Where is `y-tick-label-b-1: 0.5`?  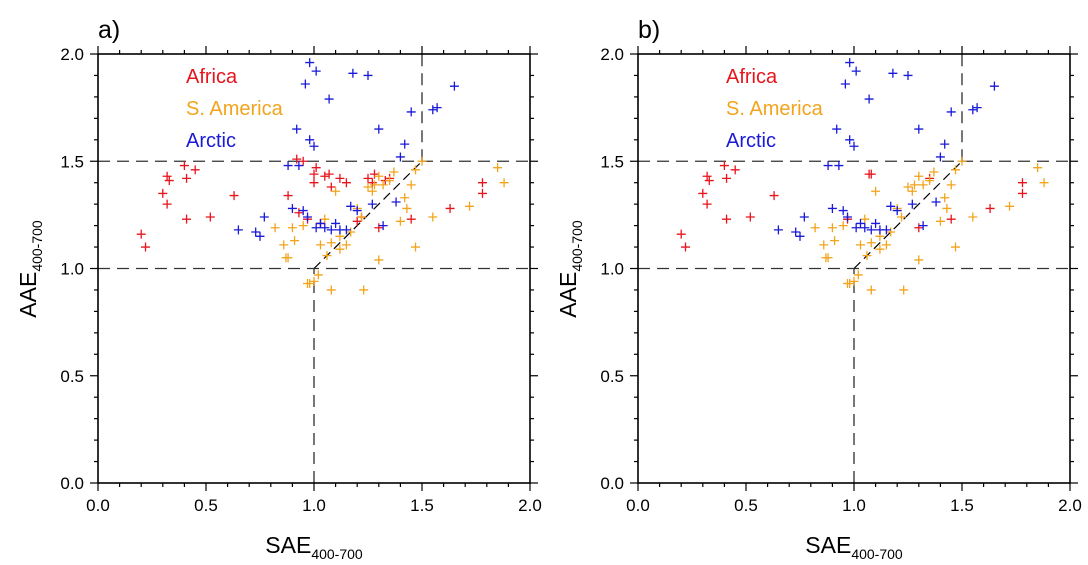
y-tick-label-b-1: 0.5 is located at coordinates (612, 376).